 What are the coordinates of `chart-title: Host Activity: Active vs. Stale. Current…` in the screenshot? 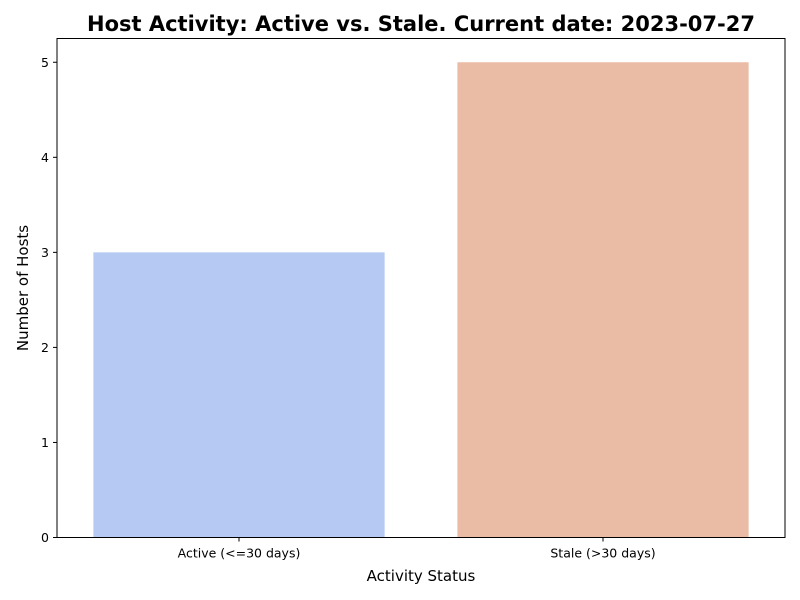 It's located at (421, 24).